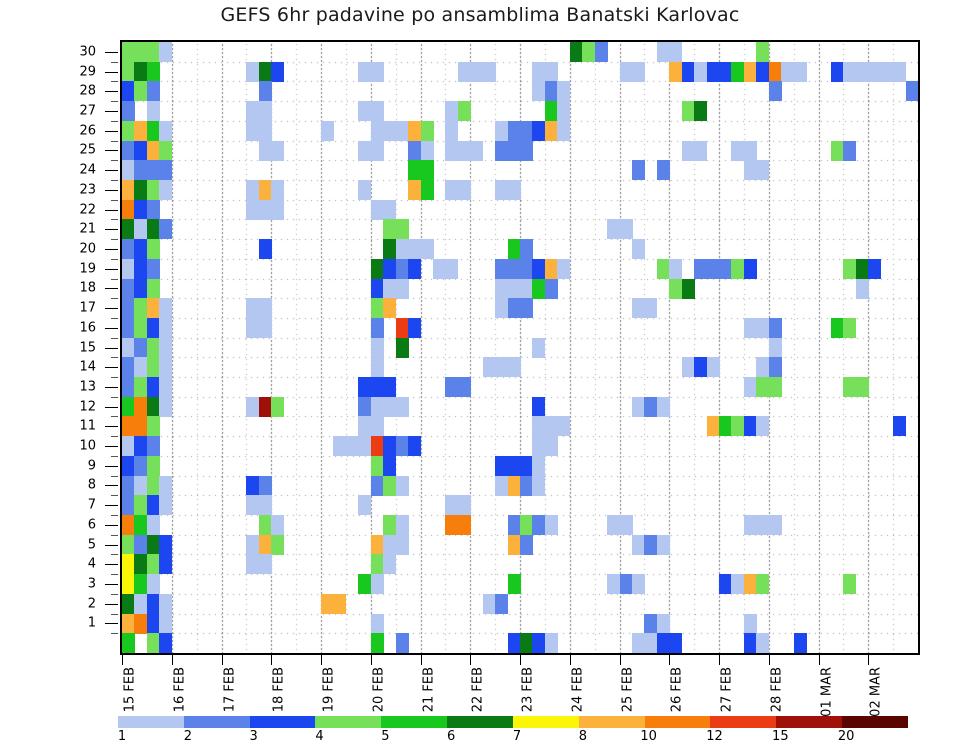 The height and width of the screenshot is (745, 960). What do you see at coordinates (648, 736) in the screenshot?
I see `colorbar-label-10: 10` at bounding box center [648, 736].